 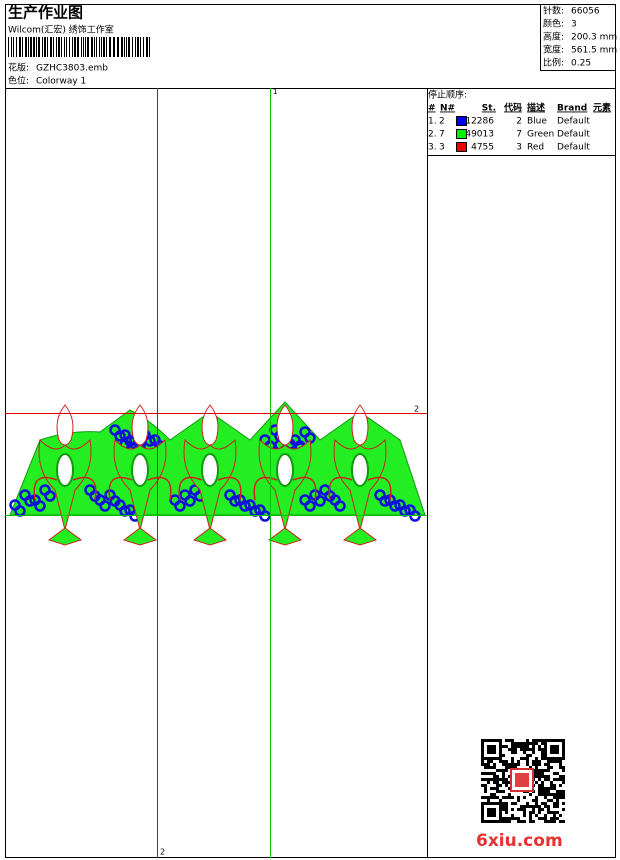 What do you see at coordinates (482, 148) in the screenshot?
I see `row-stitches: 4755` at bounding box center [482, 148].